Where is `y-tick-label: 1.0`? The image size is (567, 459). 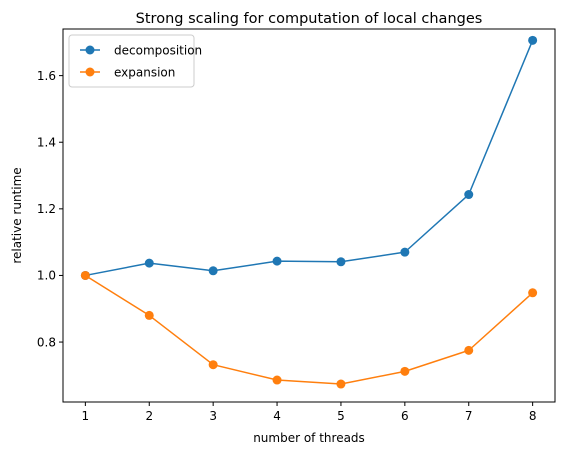 y-tick-label: 1.0 is located at coordinates (46, 276).